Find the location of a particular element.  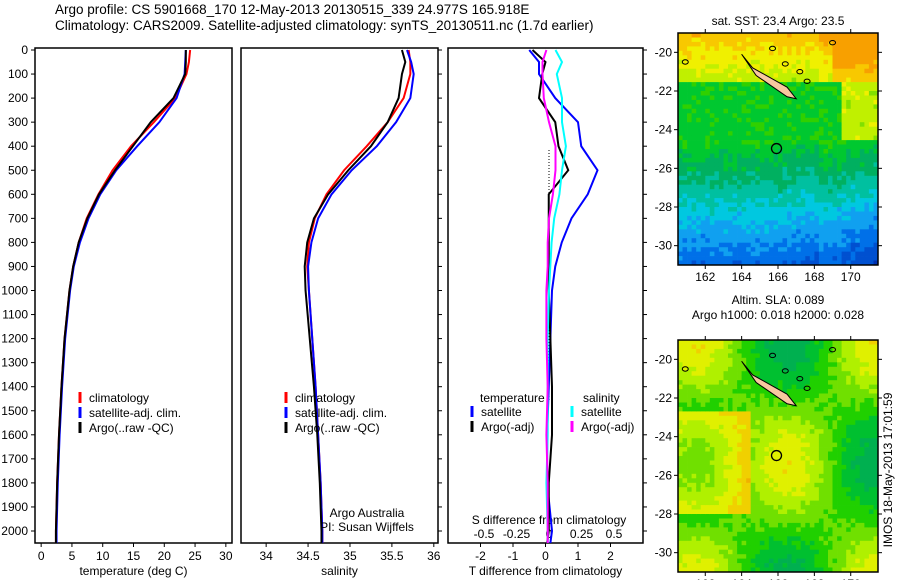

map-x-tick-label: 170 is located at coordinates (851, 578).